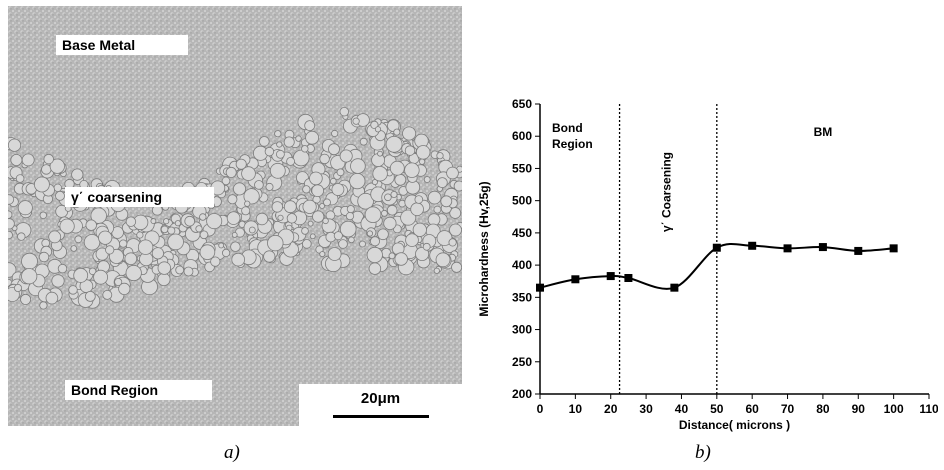 This screenshot has height=470, width=944. Describe the element at coordinates (859, 409) in the screenshot. I see `x-tick-label: 90` at that location.